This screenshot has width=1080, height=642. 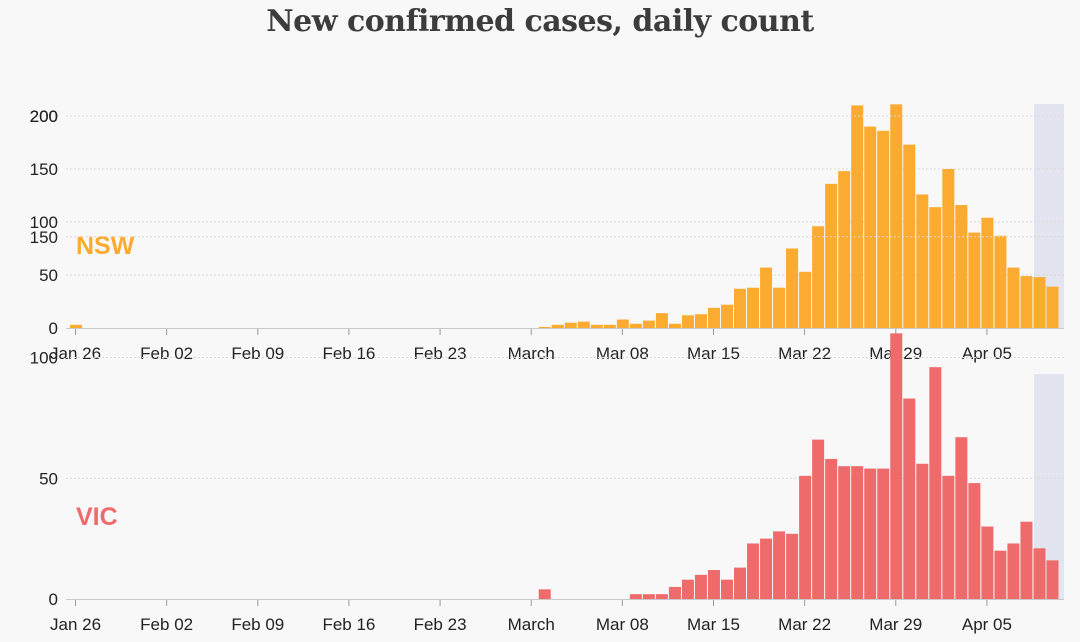 What do you see at coordinates (895, 624) in the screenshot?
I see `x-tick-label: Mar 29` at bounding box center [895, 624].